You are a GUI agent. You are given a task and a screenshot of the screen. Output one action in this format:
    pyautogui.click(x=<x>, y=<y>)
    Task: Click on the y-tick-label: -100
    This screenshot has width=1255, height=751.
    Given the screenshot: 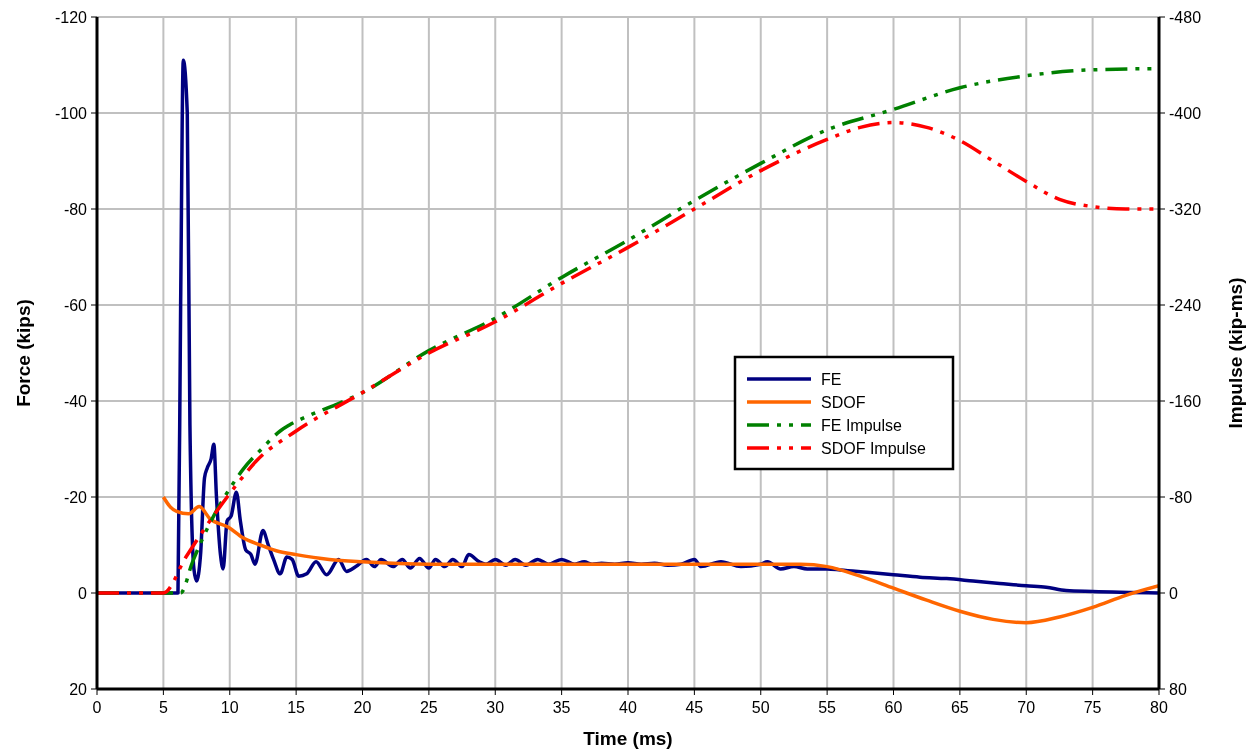 What is the action you would take?
    pyautogui.click(x=71, y=113)
    